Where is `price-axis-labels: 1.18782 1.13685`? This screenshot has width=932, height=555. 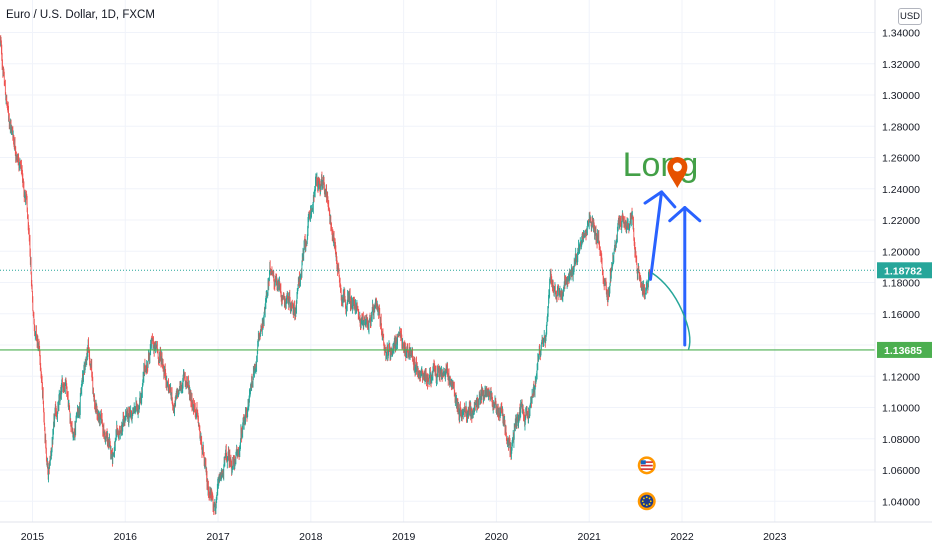 price-axis-labels: 1.18782 1.13685 is located at coordinates (904, 310).